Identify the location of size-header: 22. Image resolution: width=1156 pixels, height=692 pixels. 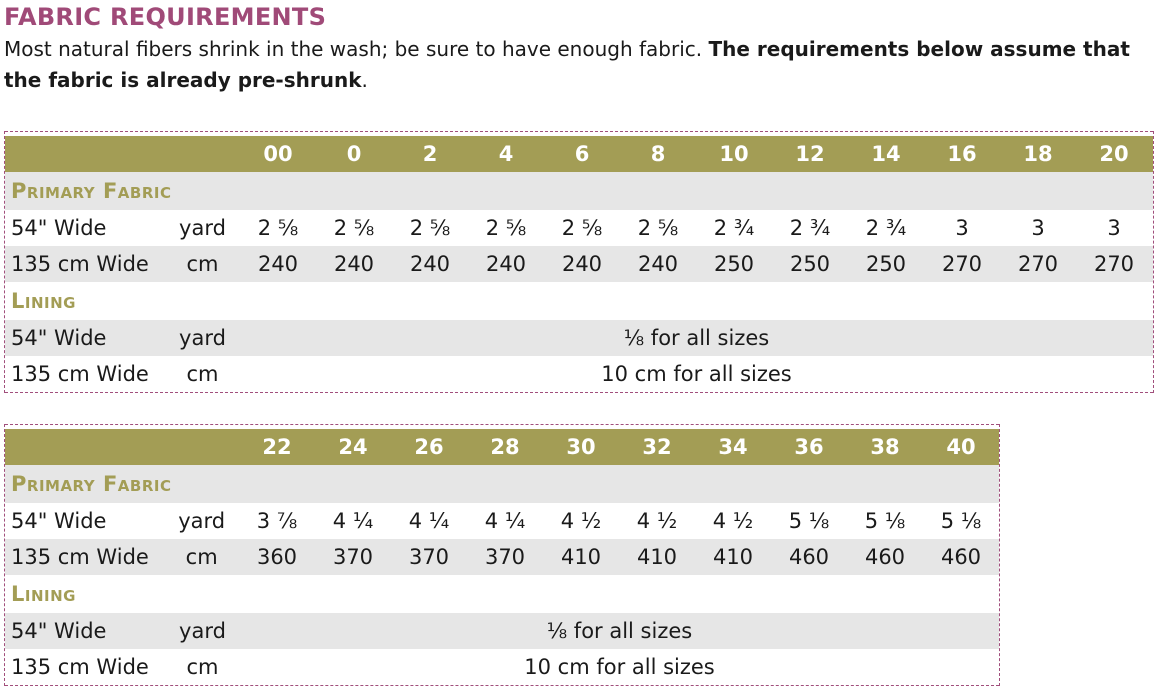
(277, 447).